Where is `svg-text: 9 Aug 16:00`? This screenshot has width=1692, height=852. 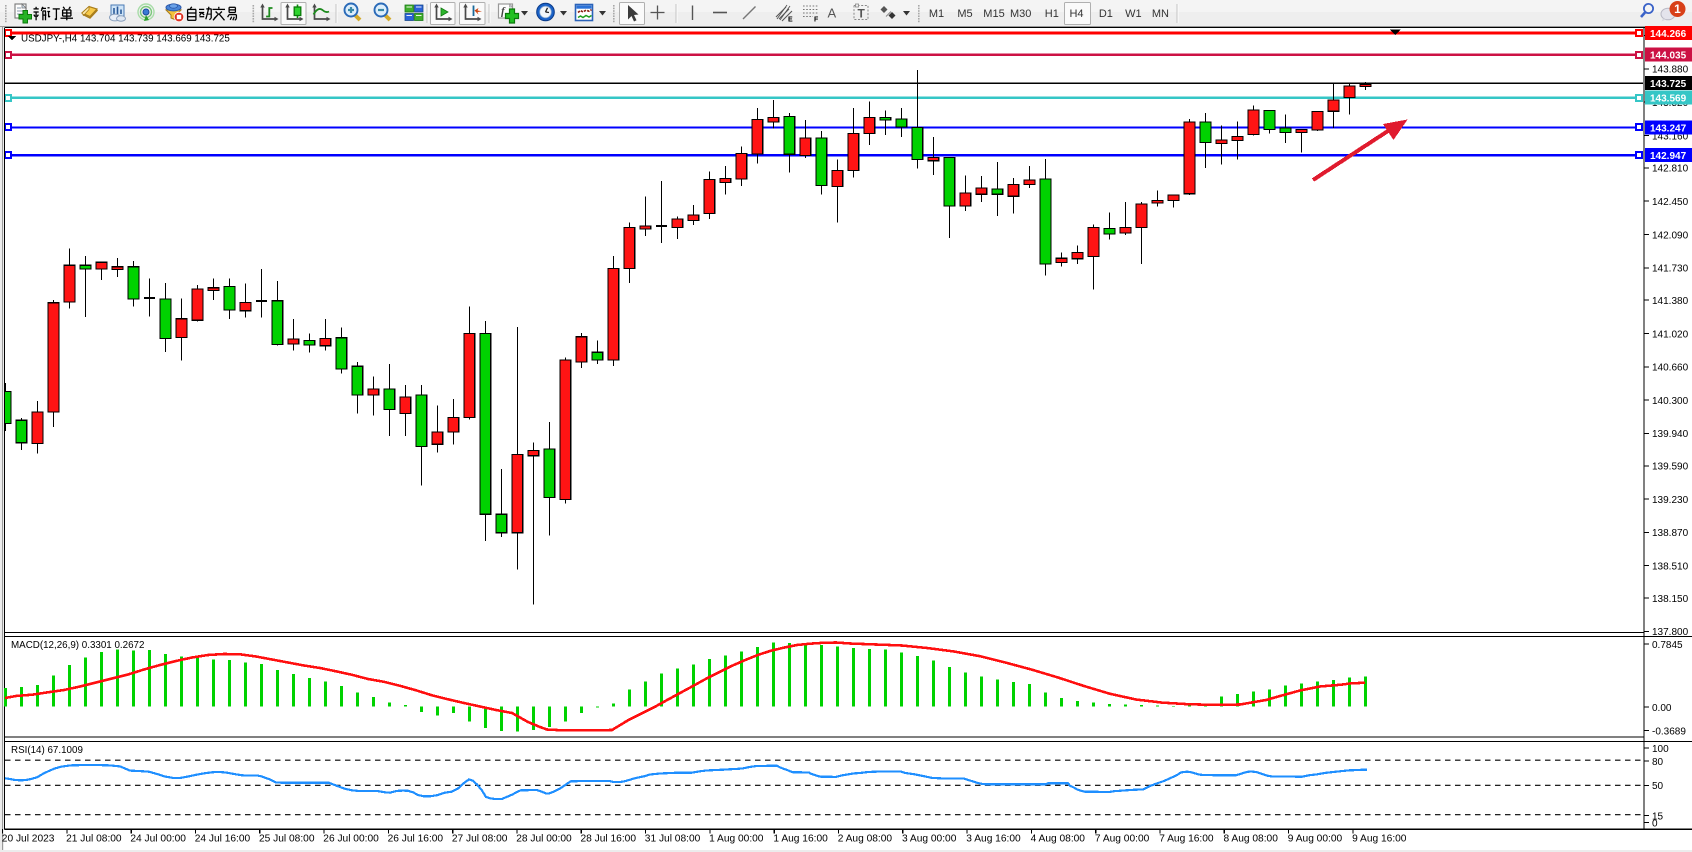 svg-text: 9 Aug 16:00 is located at coordinates (1379, 839).